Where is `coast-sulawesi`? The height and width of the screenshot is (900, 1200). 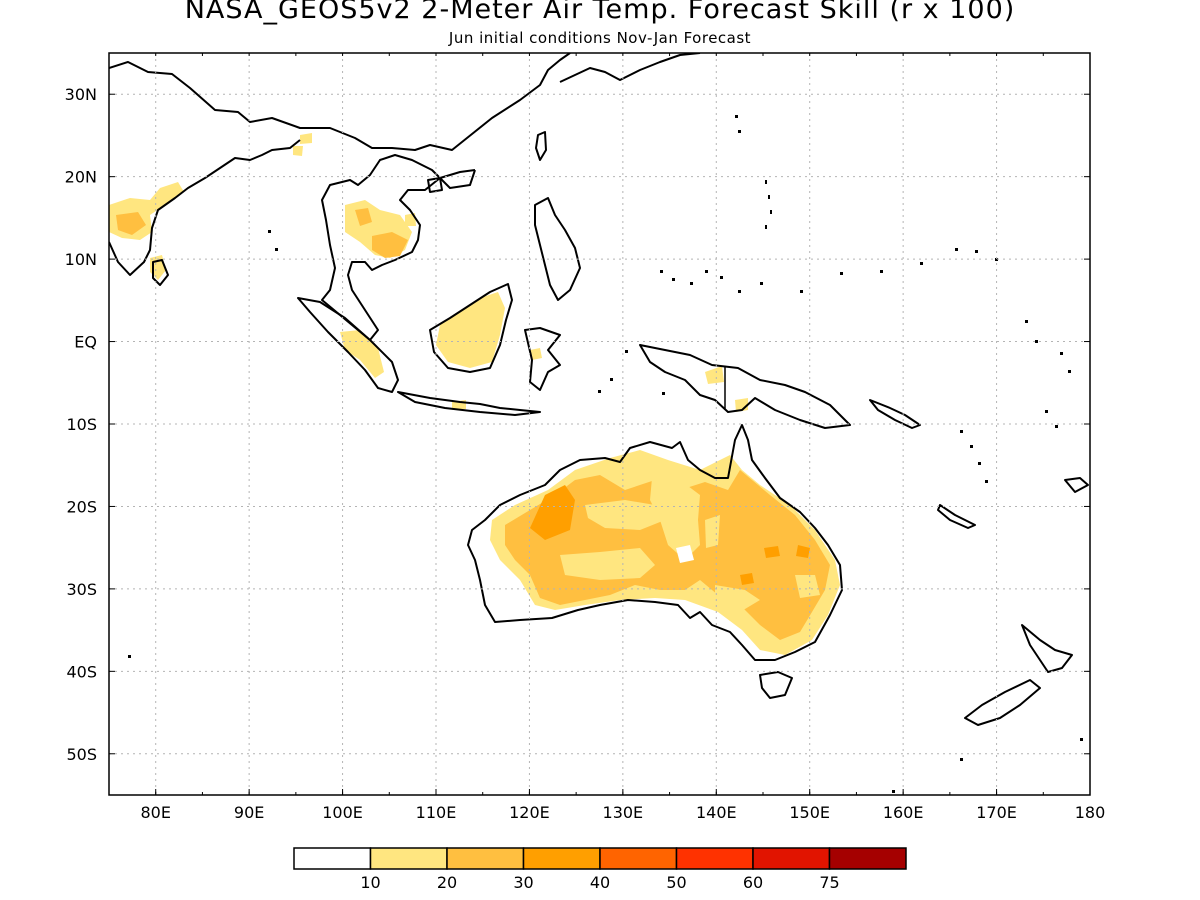
coast-sulawesi is located at coordinates (542, 359).